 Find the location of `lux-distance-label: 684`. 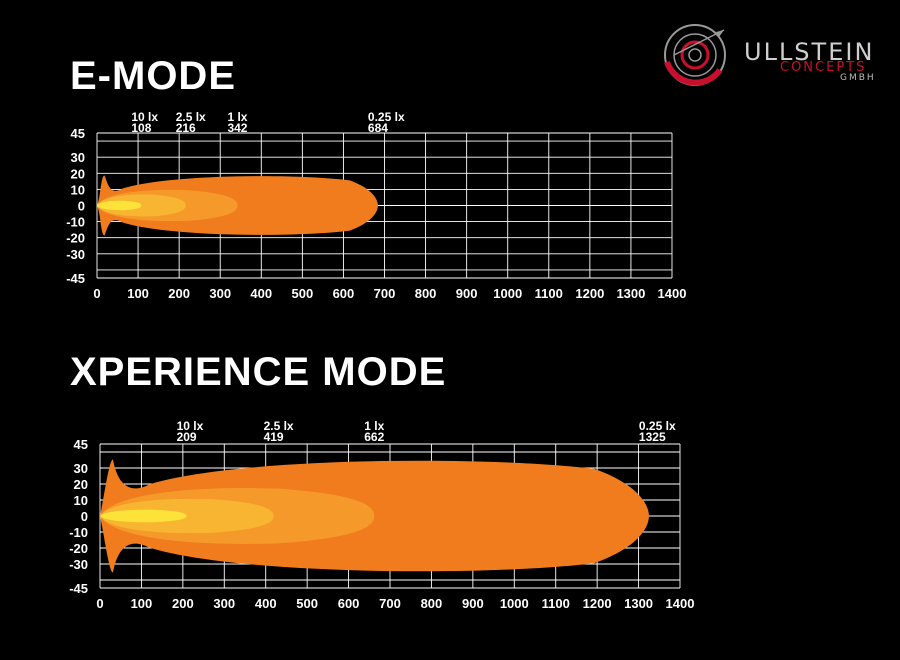

lux-distance-label: 684 is located at coordinates (378, 128).